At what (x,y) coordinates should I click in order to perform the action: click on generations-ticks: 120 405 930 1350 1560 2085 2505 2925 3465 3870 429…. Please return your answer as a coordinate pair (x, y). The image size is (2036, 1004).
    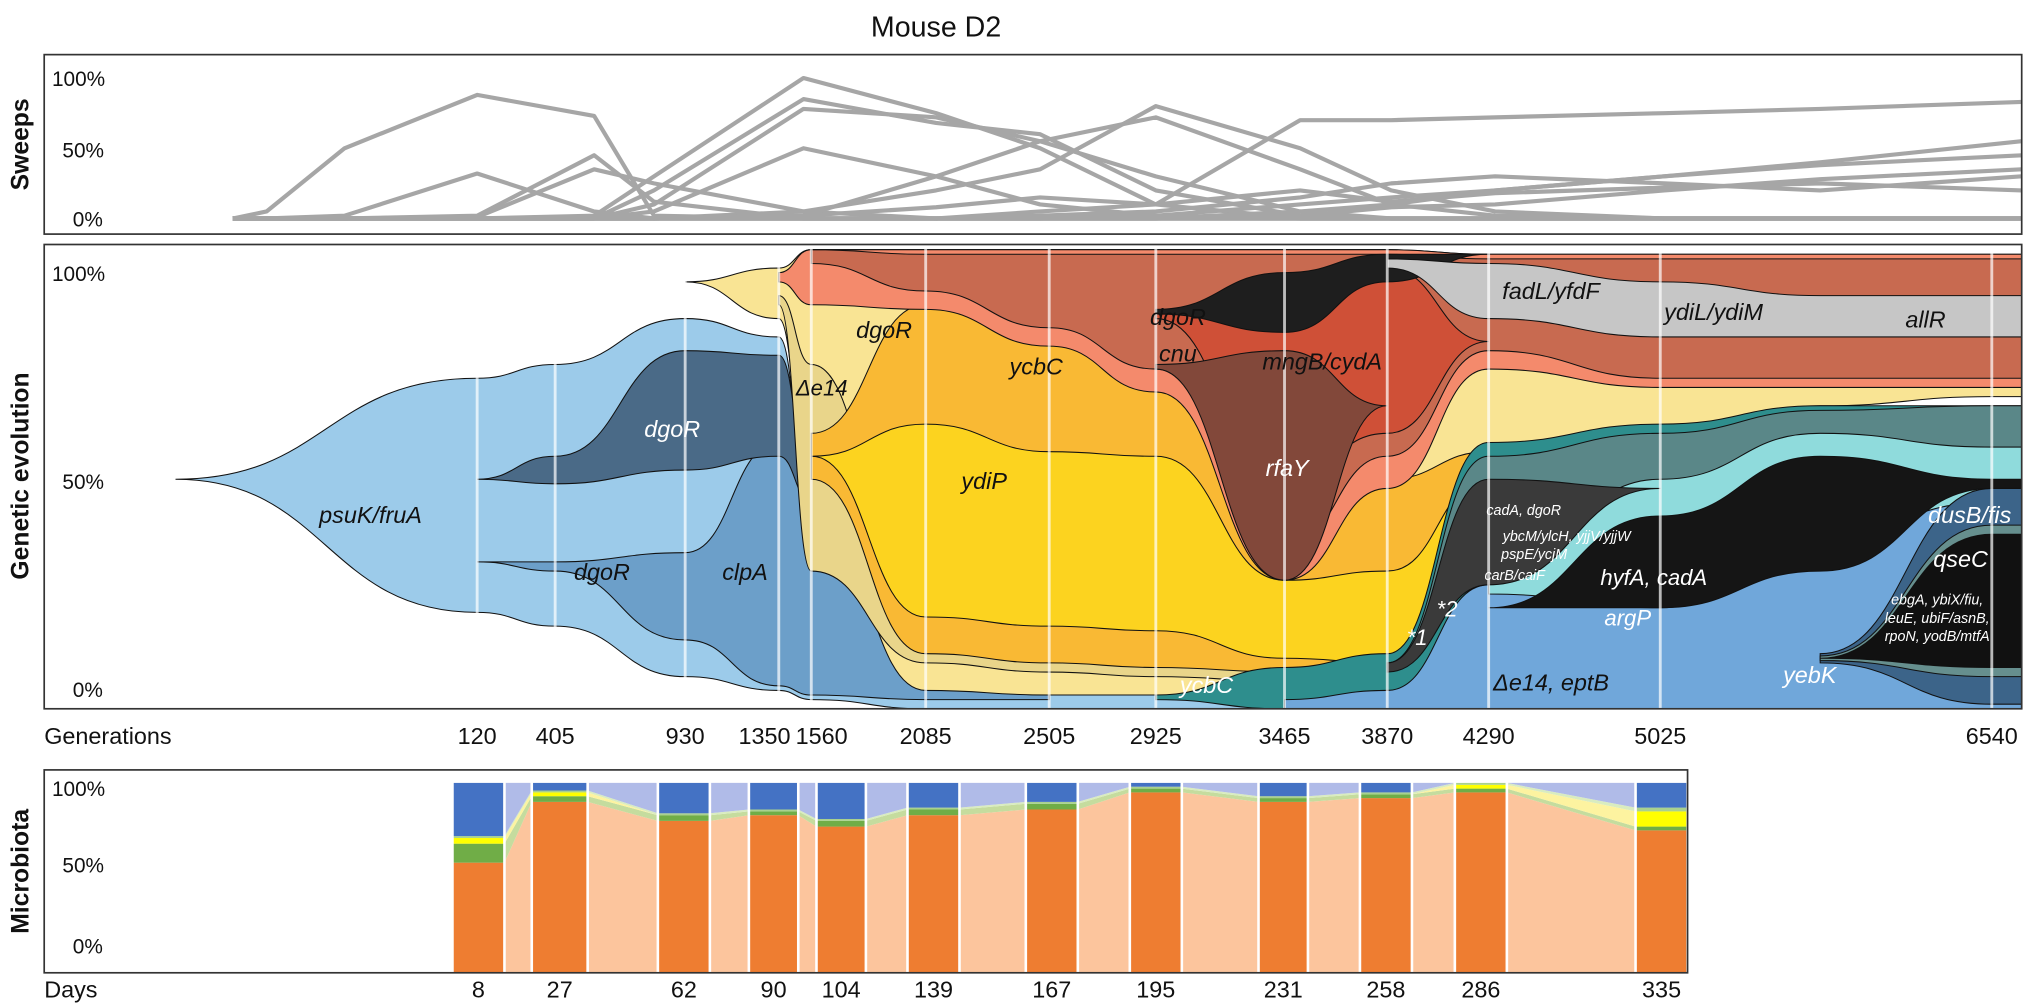
    Looking at the image, I should click on (1238, 736).